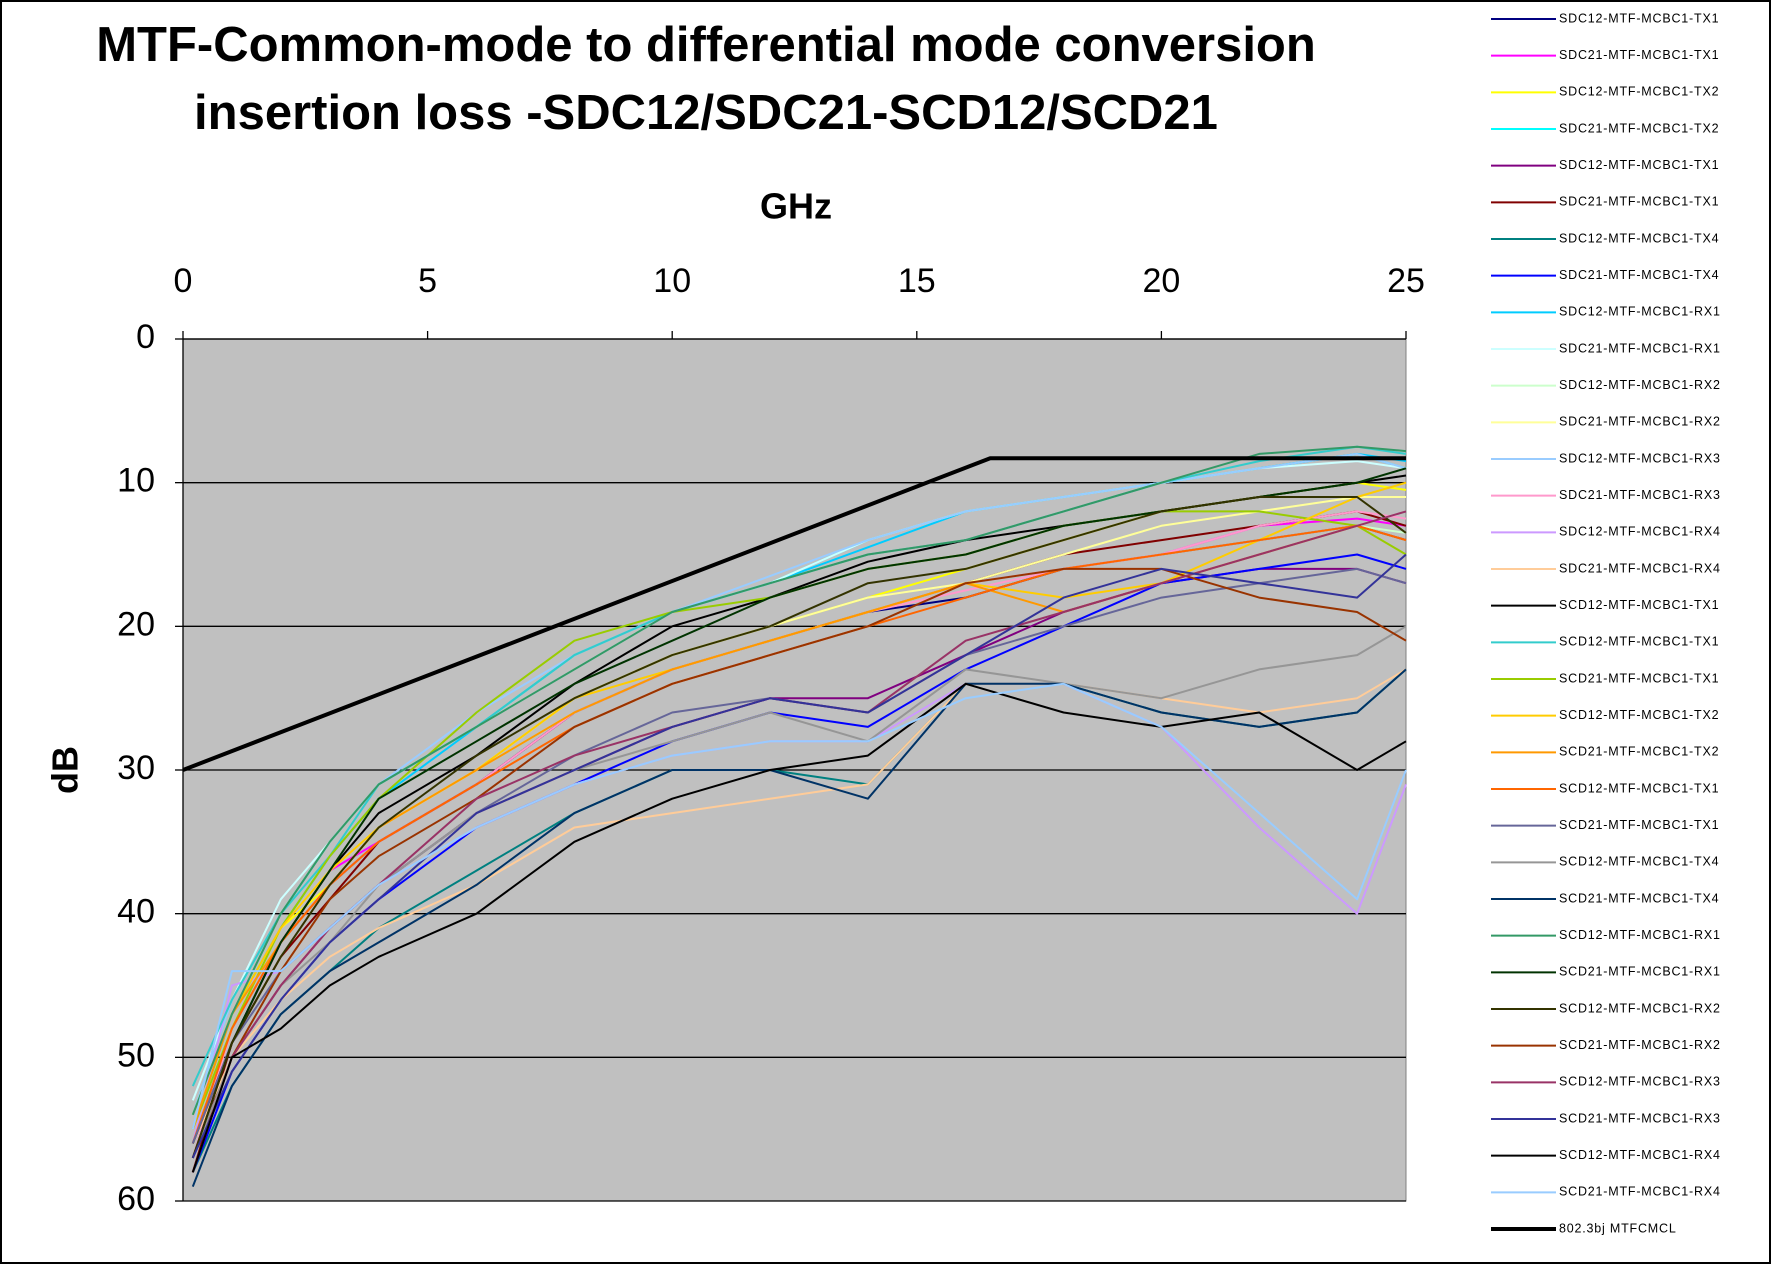  What do you see at coordinates (672, 281) in the screenshot?
I see `x-tick-label: 10` at bounding box center [672, 281].